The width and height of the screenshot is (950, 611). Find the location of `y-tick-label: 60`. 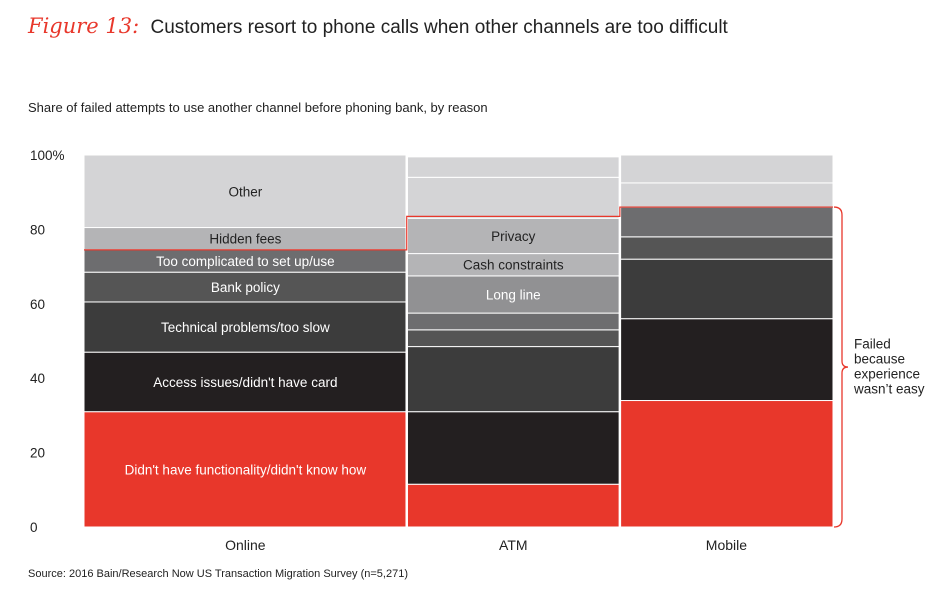

y-tick-label: 60 is located at coordinates (37, 304).